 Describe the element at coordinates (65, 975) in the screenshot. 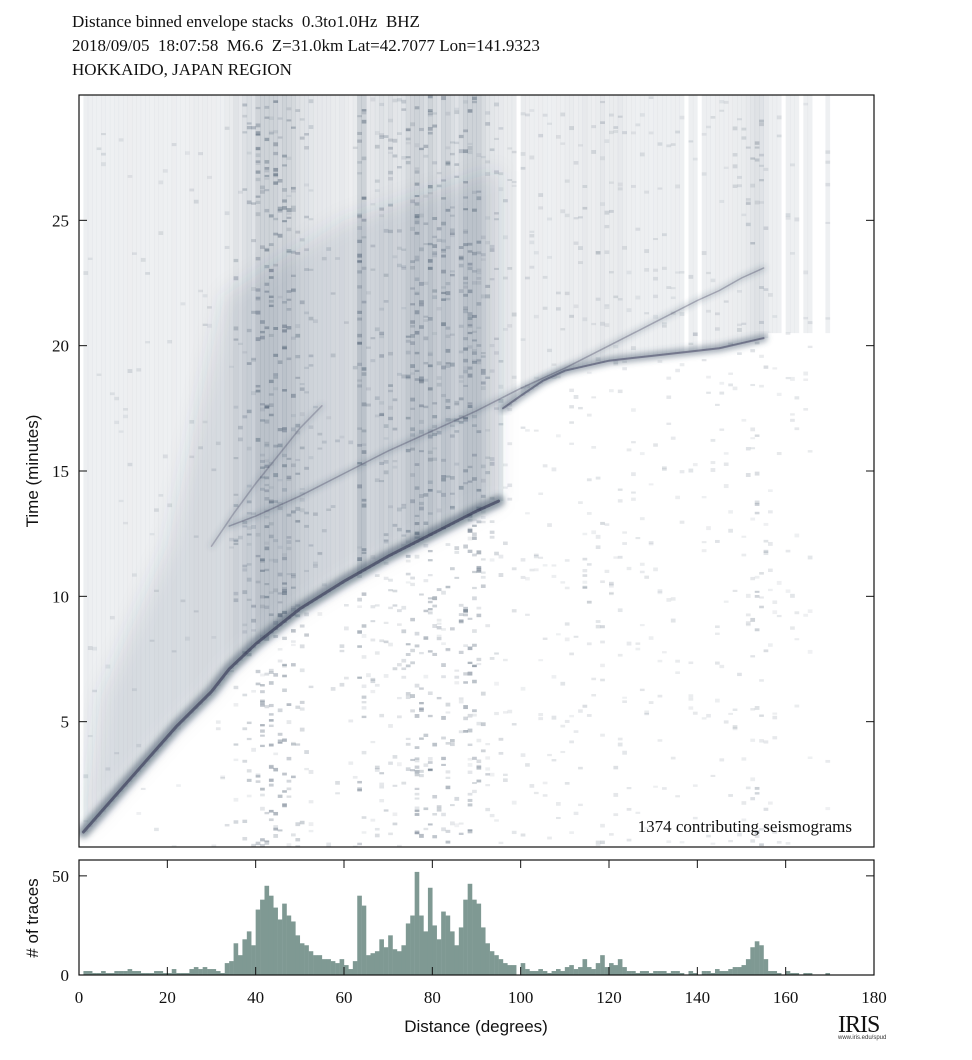

I see `bottom-y-tick-label: 0` at that location.